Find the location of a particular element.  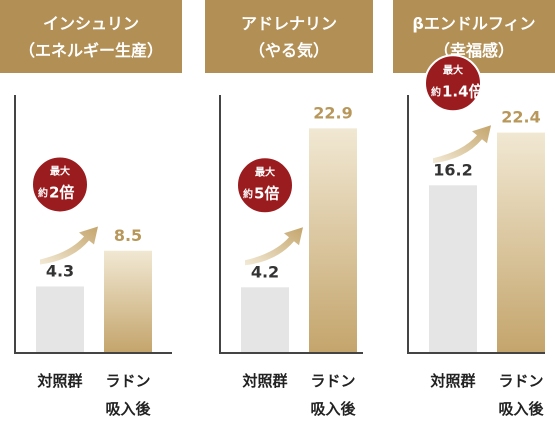

value-label: 8.5 is located at coordinates (128, 235).